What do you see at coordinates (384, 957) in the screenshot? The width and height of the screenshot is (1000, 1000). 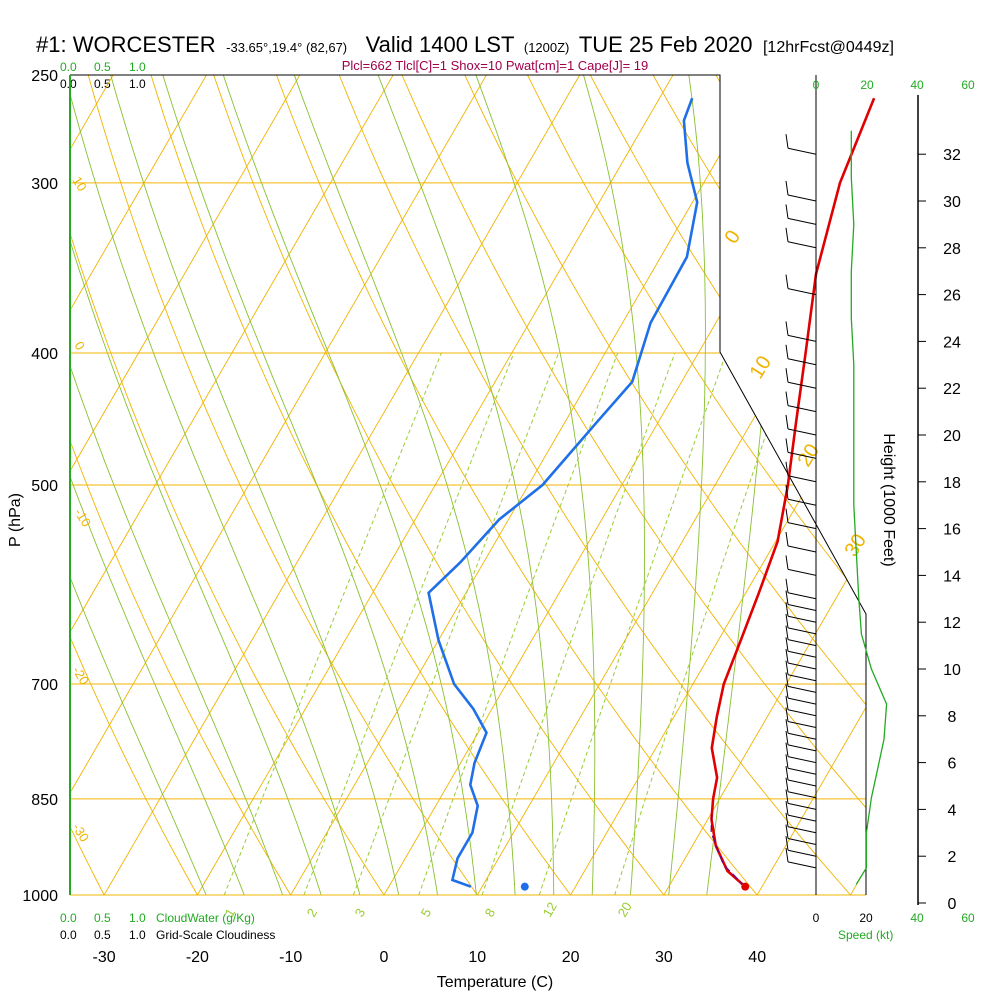 I see `temperature-tick-label: 0` at bounding box center [384, 957].